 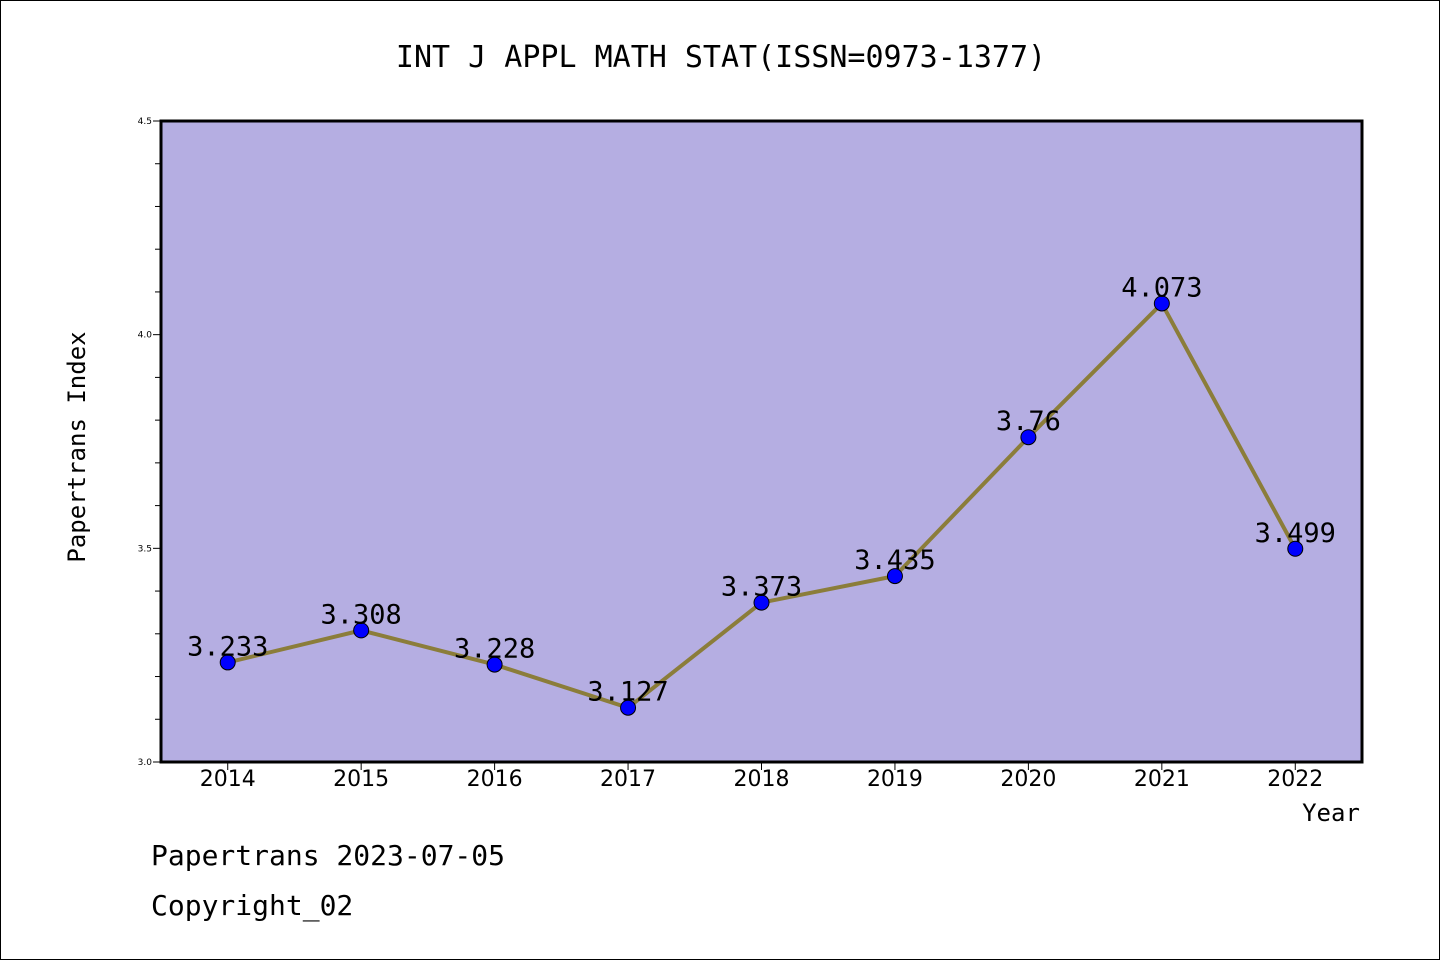 What do you see at coordinates (361, 779) in the screenshot?
I see `x-tick-label: 2015` at bounding box center [361, 779].